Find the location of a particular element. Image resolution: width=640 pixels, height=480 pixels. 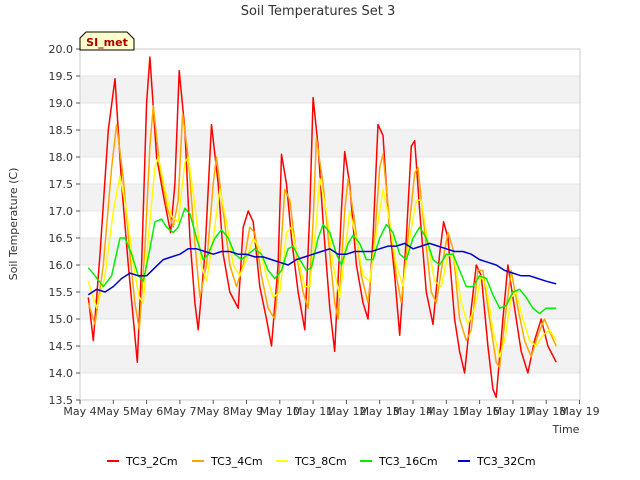

x-tick-label: May 17 is located at coordinates (513, 411).